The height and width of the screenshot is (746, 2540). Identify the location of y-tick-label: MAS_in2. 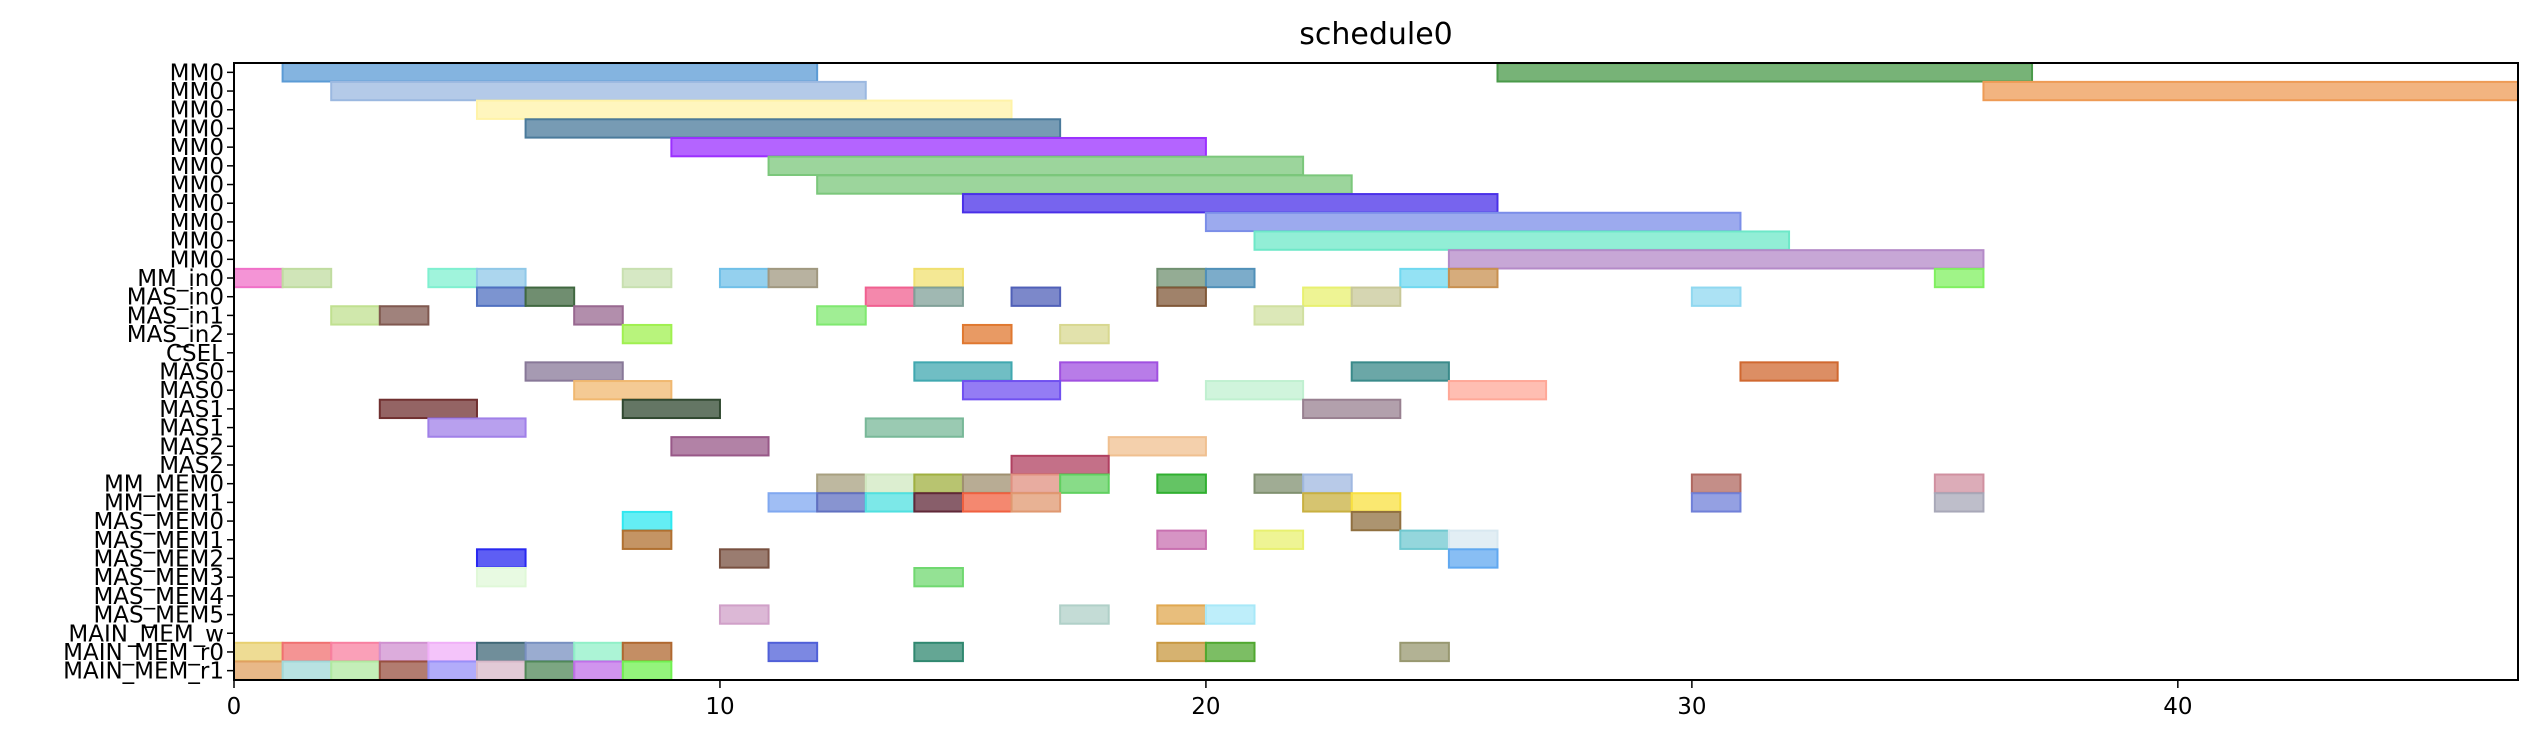
(175, 335).